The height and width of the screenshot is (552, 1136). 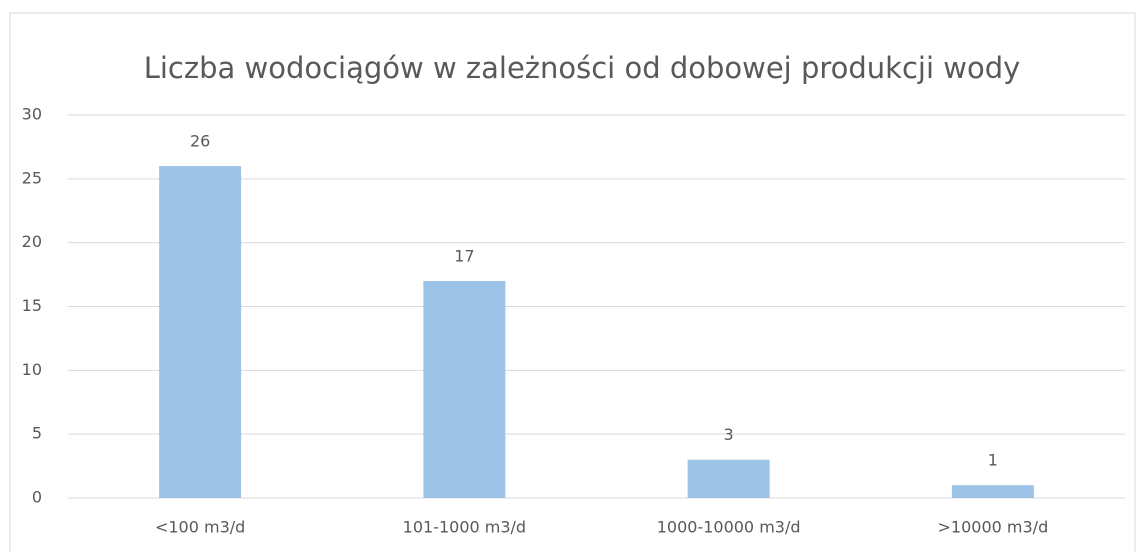 What do you see at coordinates (464, 527) in the screenshot?
I see `x-tick-label: 101-1000 m3/d` at bounding box center [464, 527].